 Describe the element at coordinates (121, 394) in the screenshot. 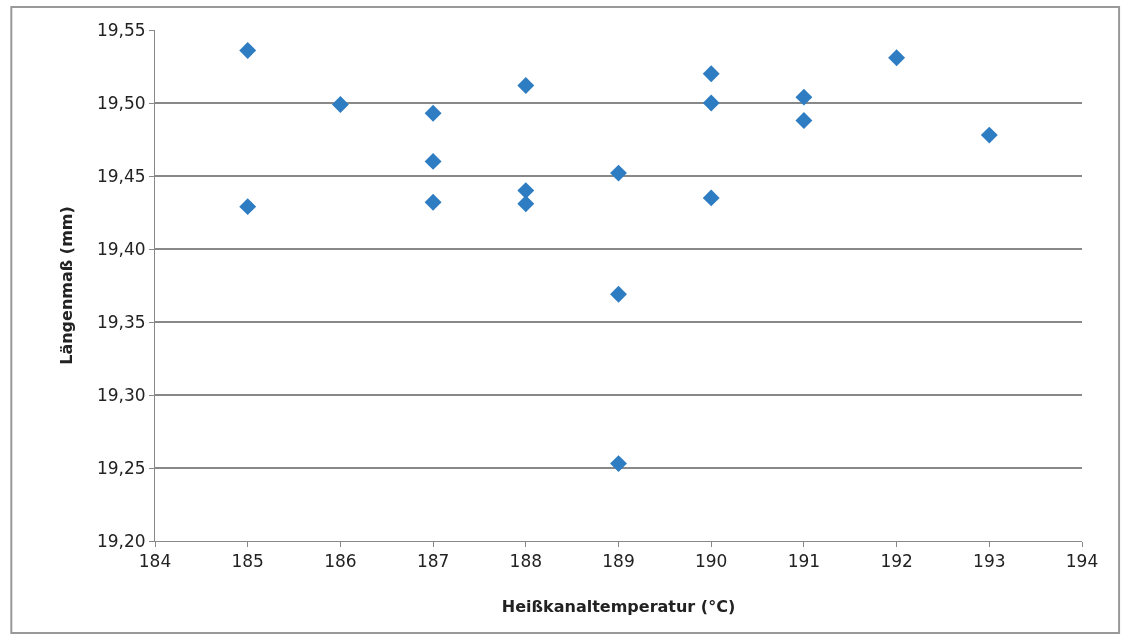

I see `y-tick-label: 19,30` at that location.